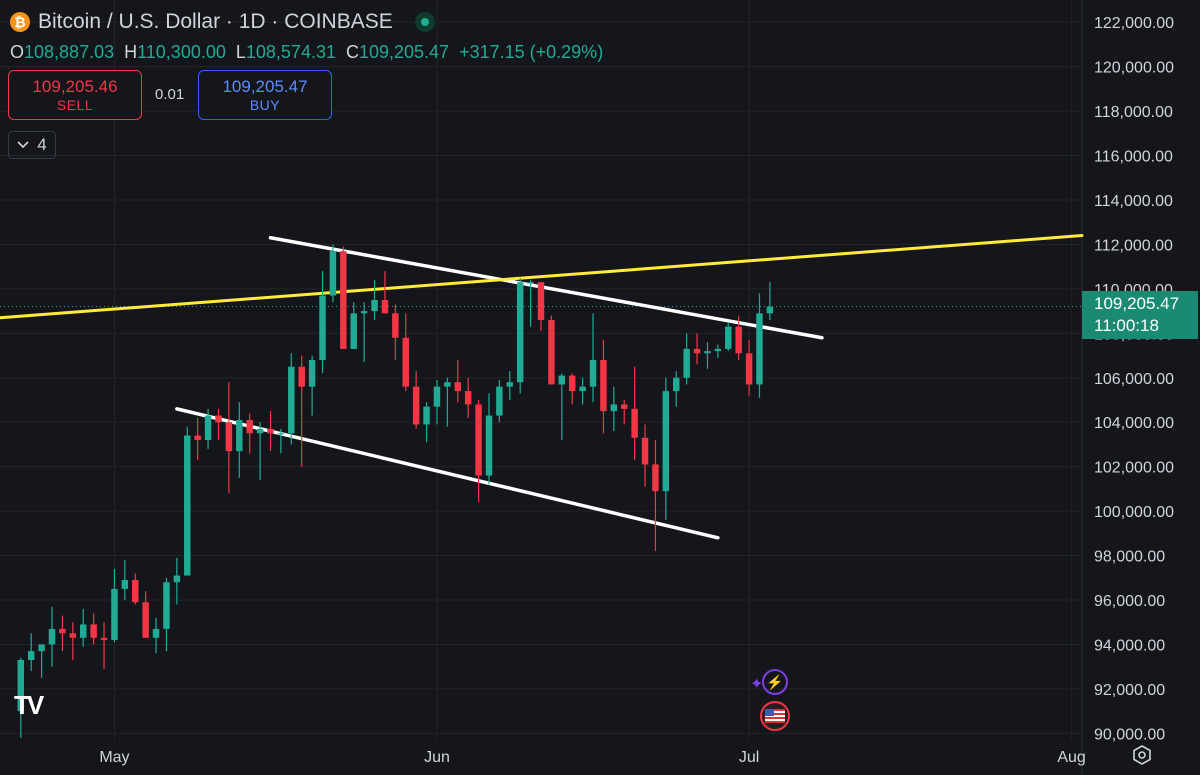 The height and width of the screenshot is (775, 1200). What do you see at coordinates (775, 716) in the screenshot?
I see `us-flag-event-icon` at bounding box center [775, 716].